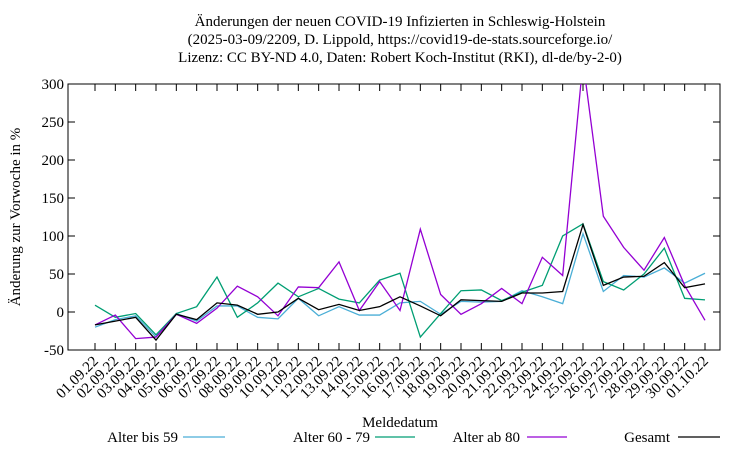 This screenshot has height=450, width=750. Describe the element at coordinates (15, 217) in the screenshot. I see `y-axis-label: Änderung zur Vorwoche in %` at that location.